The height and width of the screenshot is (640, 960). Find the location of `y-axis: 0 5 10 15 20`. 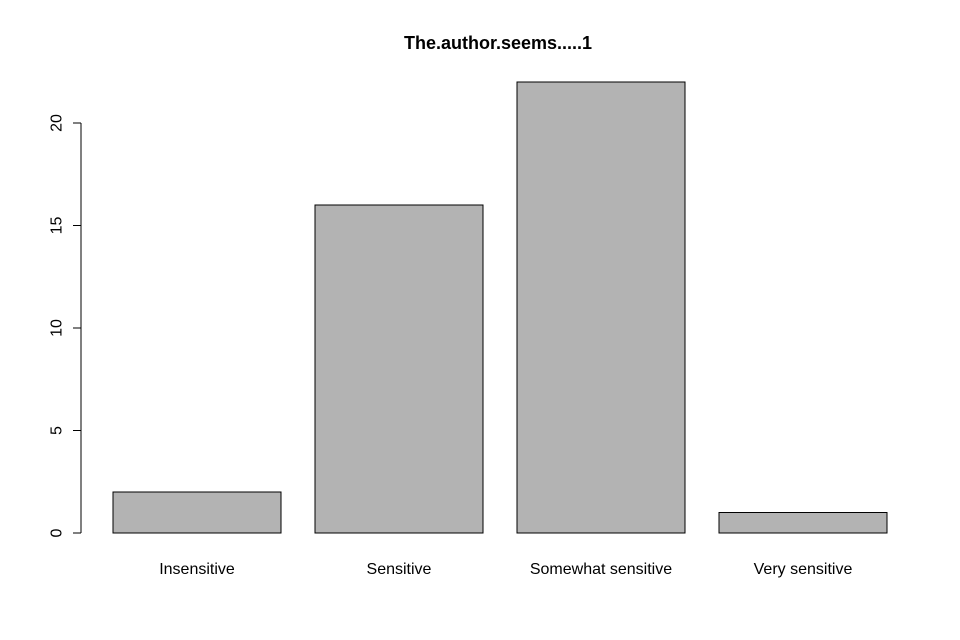

y-axis: 0 5 10 15 20 is located at coordinates (65, 325).